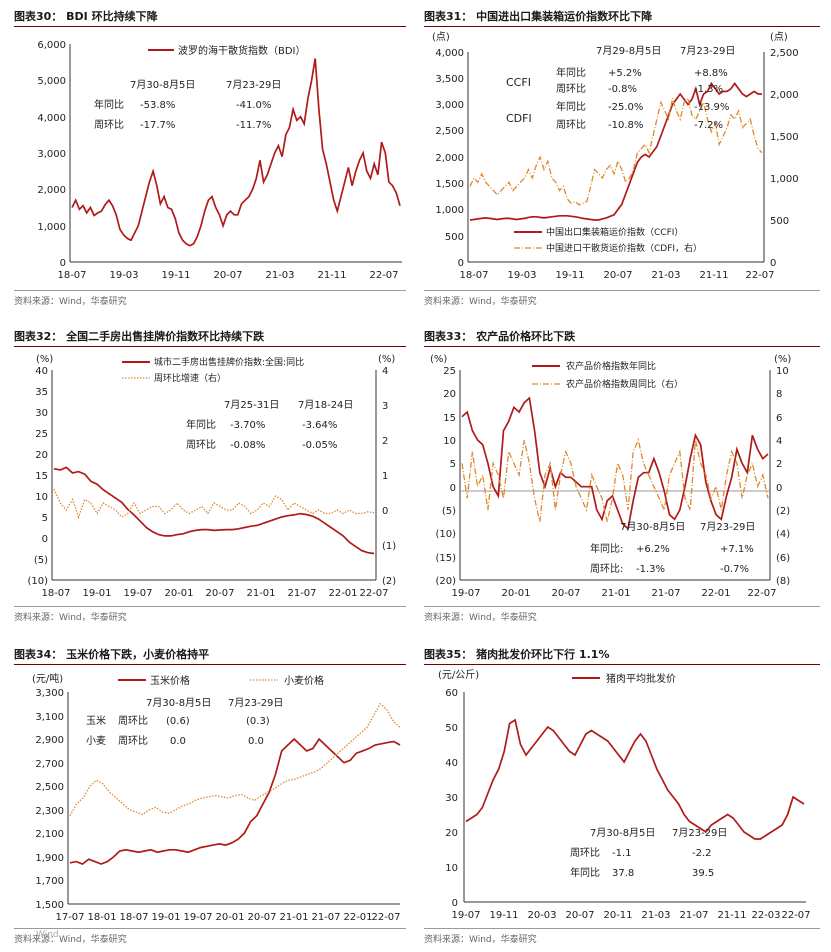  What do you see at coordinates (137, 593) in the screenshot?
I see `x-tick: 19-07` at bounding box center [137, 593].